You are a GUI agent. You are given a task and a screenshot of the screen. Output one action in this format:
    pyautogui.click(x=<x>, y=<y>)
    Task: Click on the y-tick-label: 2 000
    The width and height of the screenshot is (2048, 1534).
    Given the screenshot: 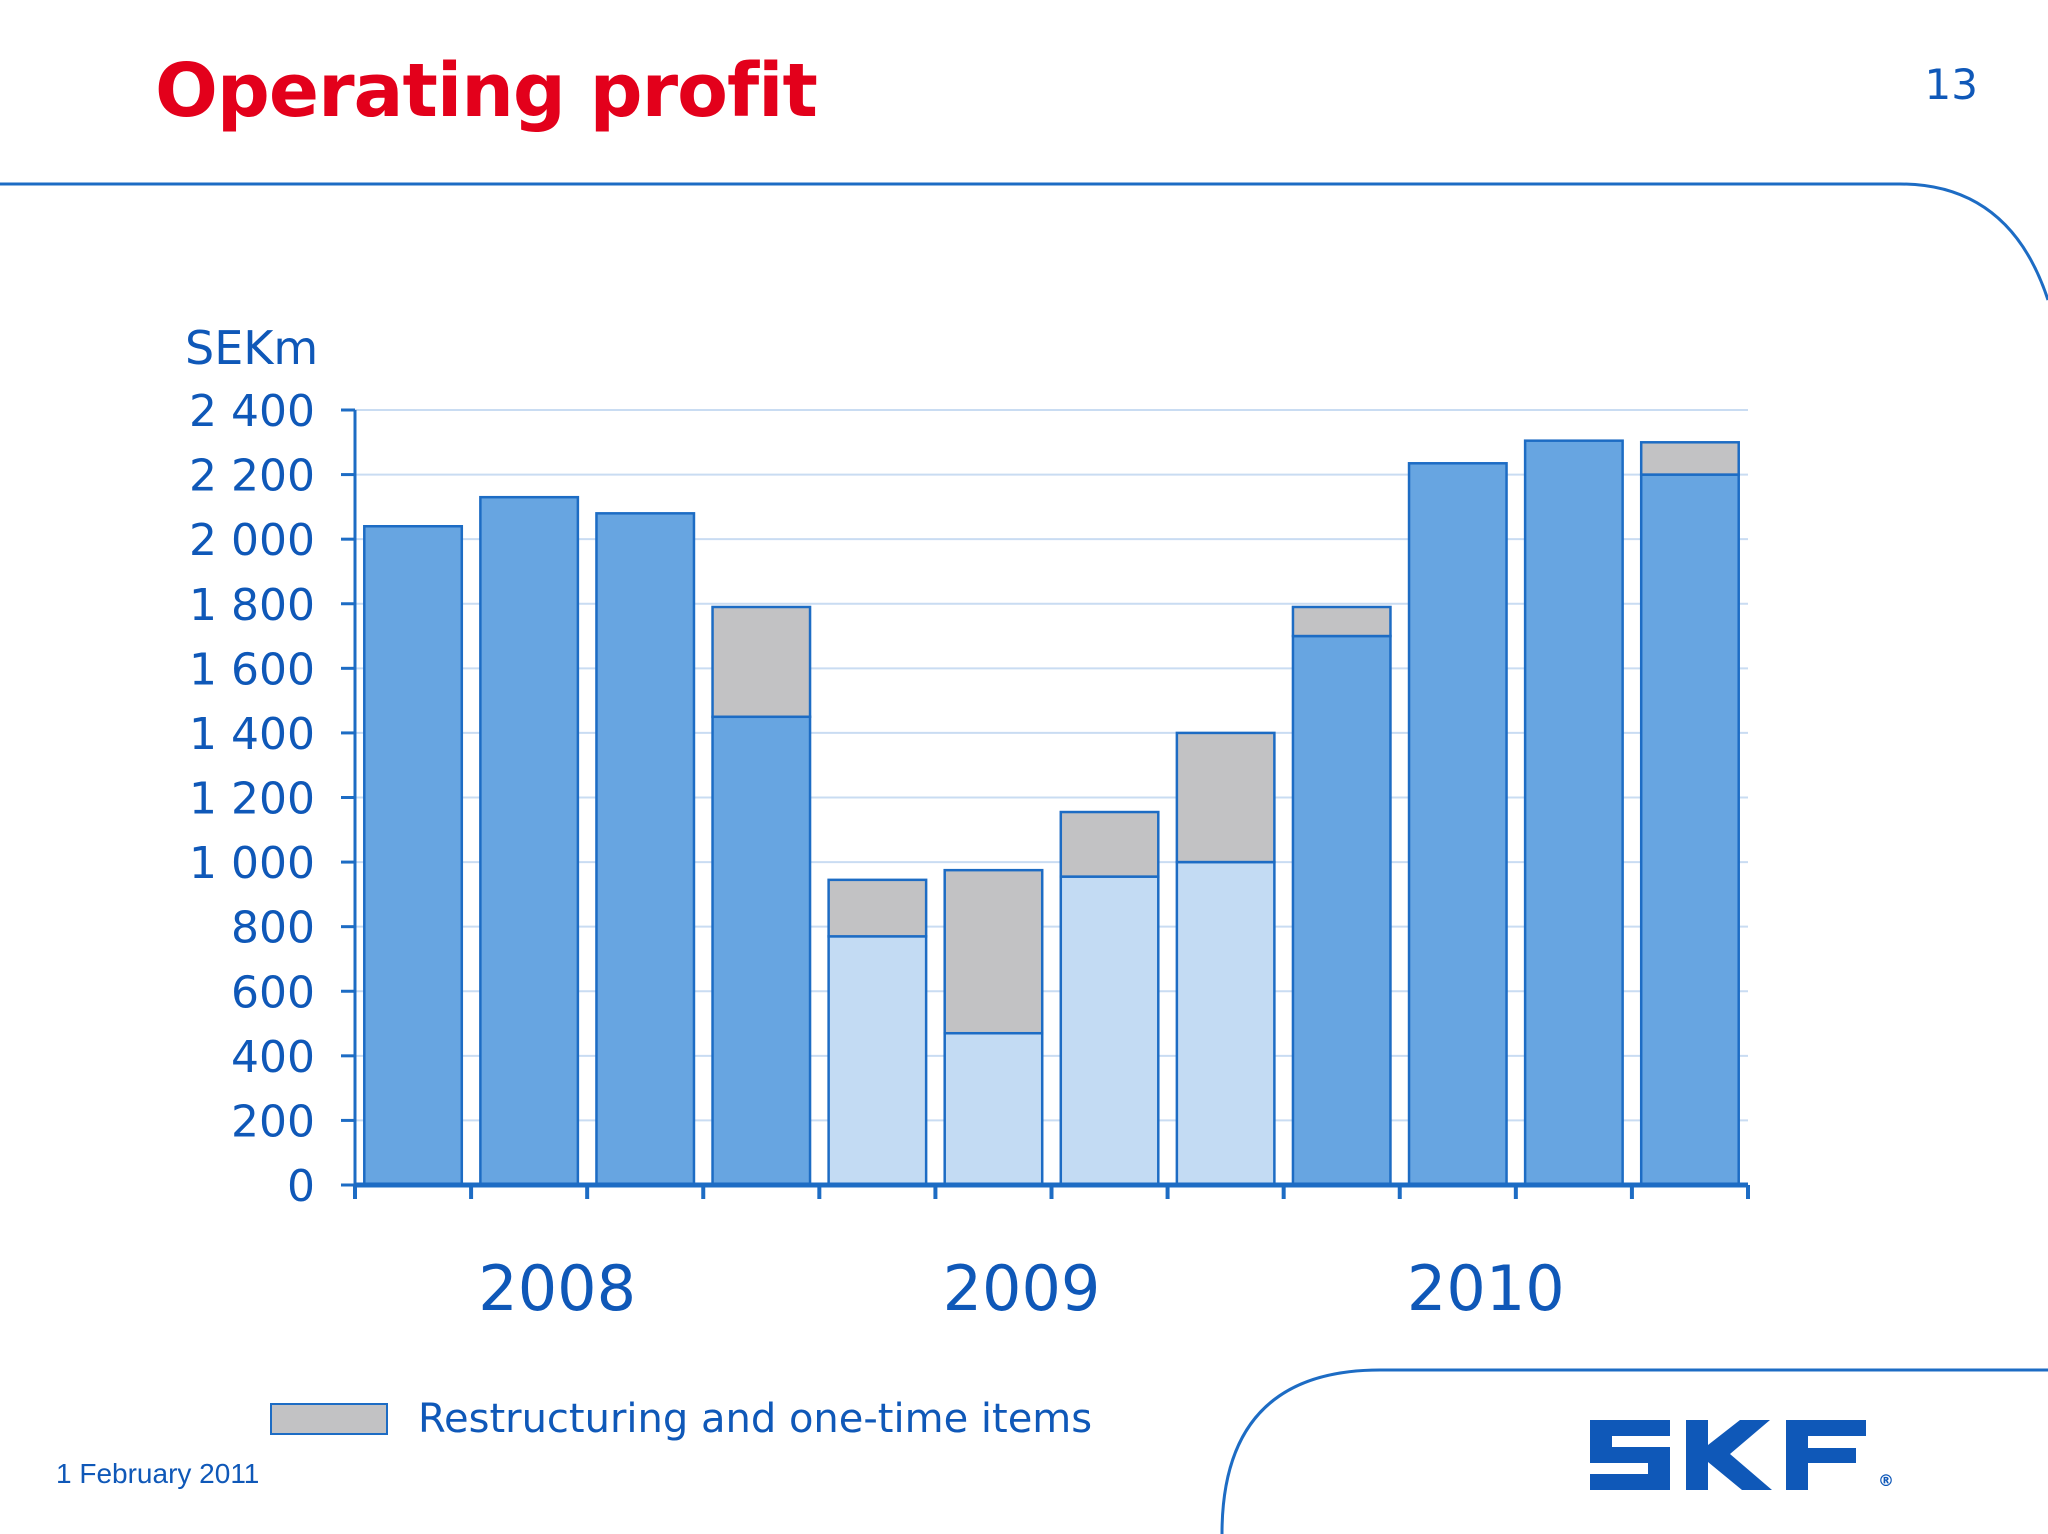 What is the action you would take?
    pyautogui.click(x=252, y=540)
    